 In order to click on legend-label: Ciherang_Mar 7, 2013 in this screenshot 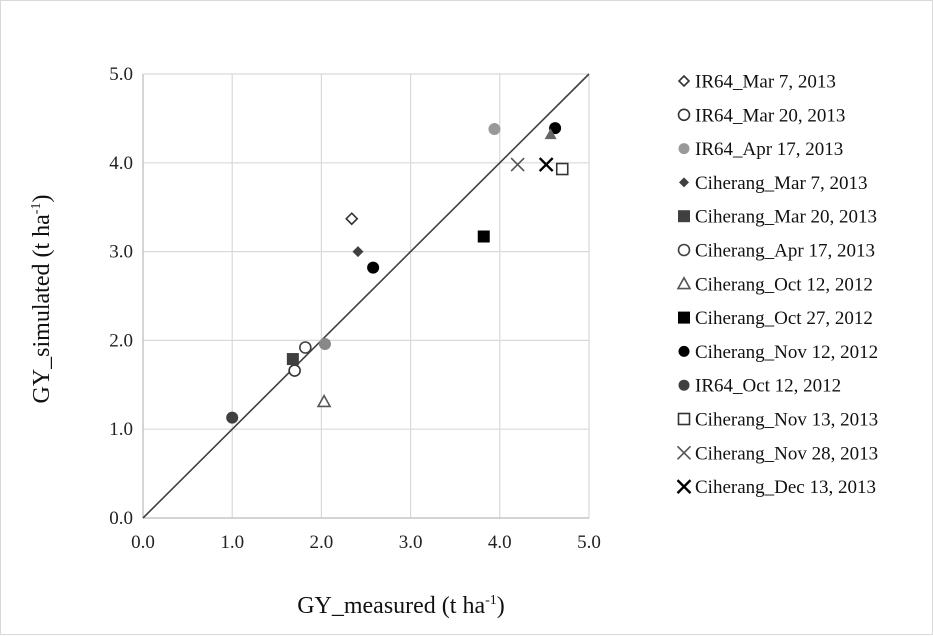, I will do `click(781, 183)`.